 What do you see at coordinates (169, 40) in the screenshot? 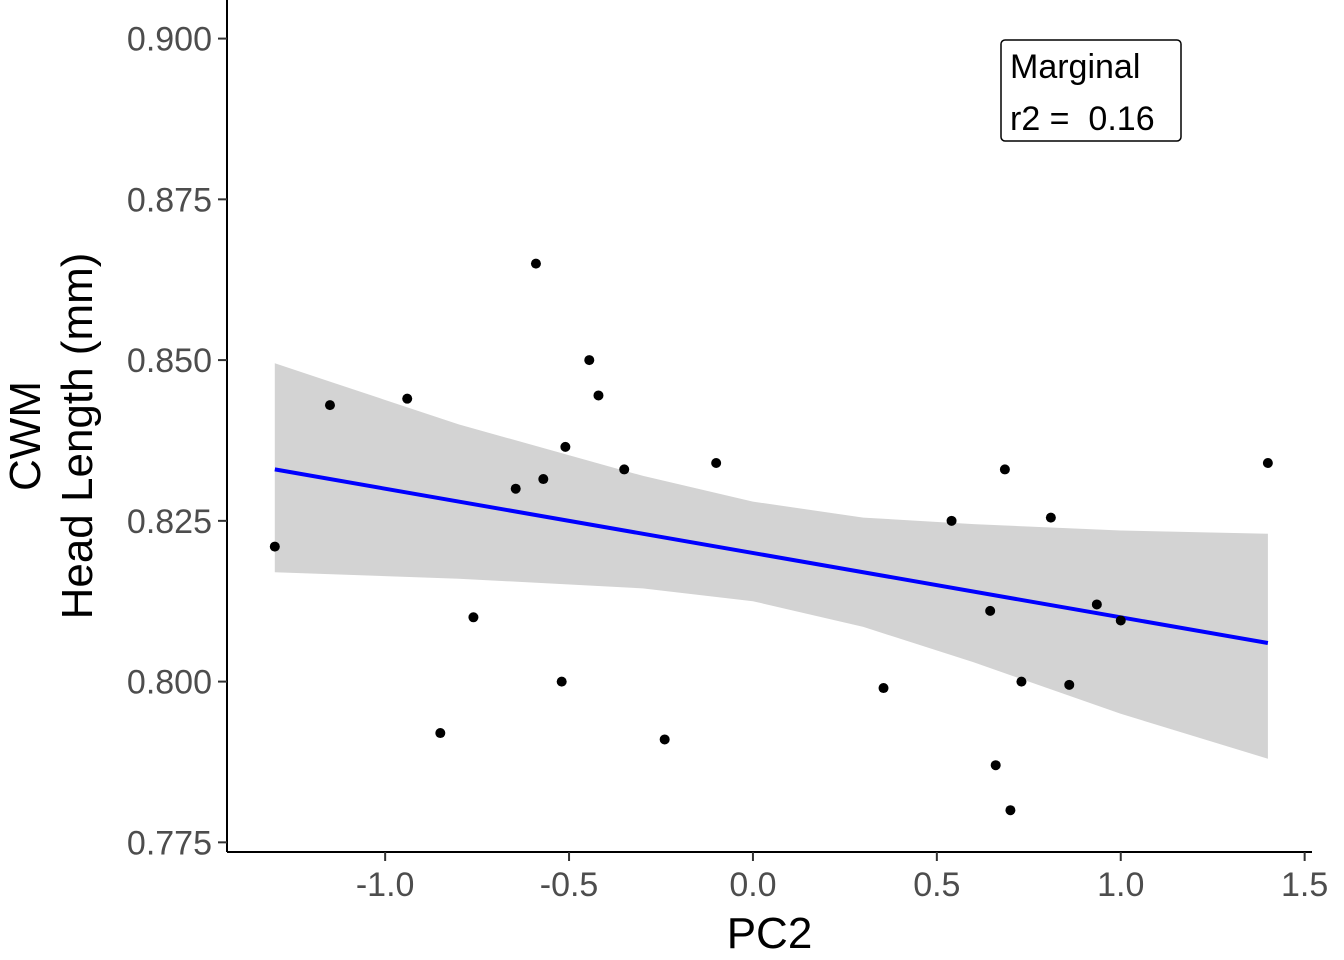
I see `y-tick-label: 0.900` at bounding box center [169, 40].